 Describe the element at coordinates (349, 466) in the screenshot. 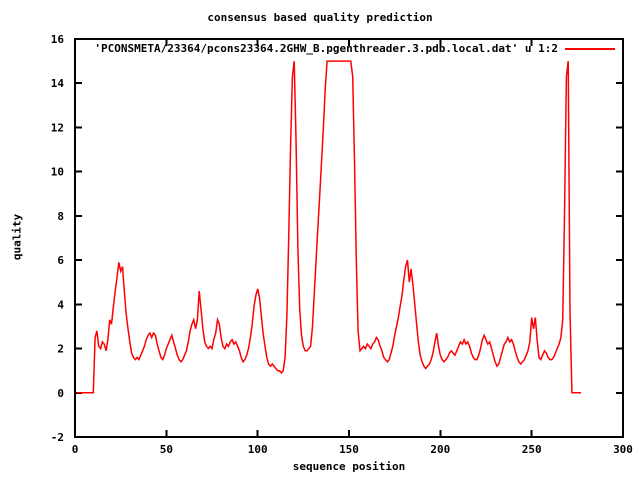

I see `x-axis-label: sequence position` at that location.